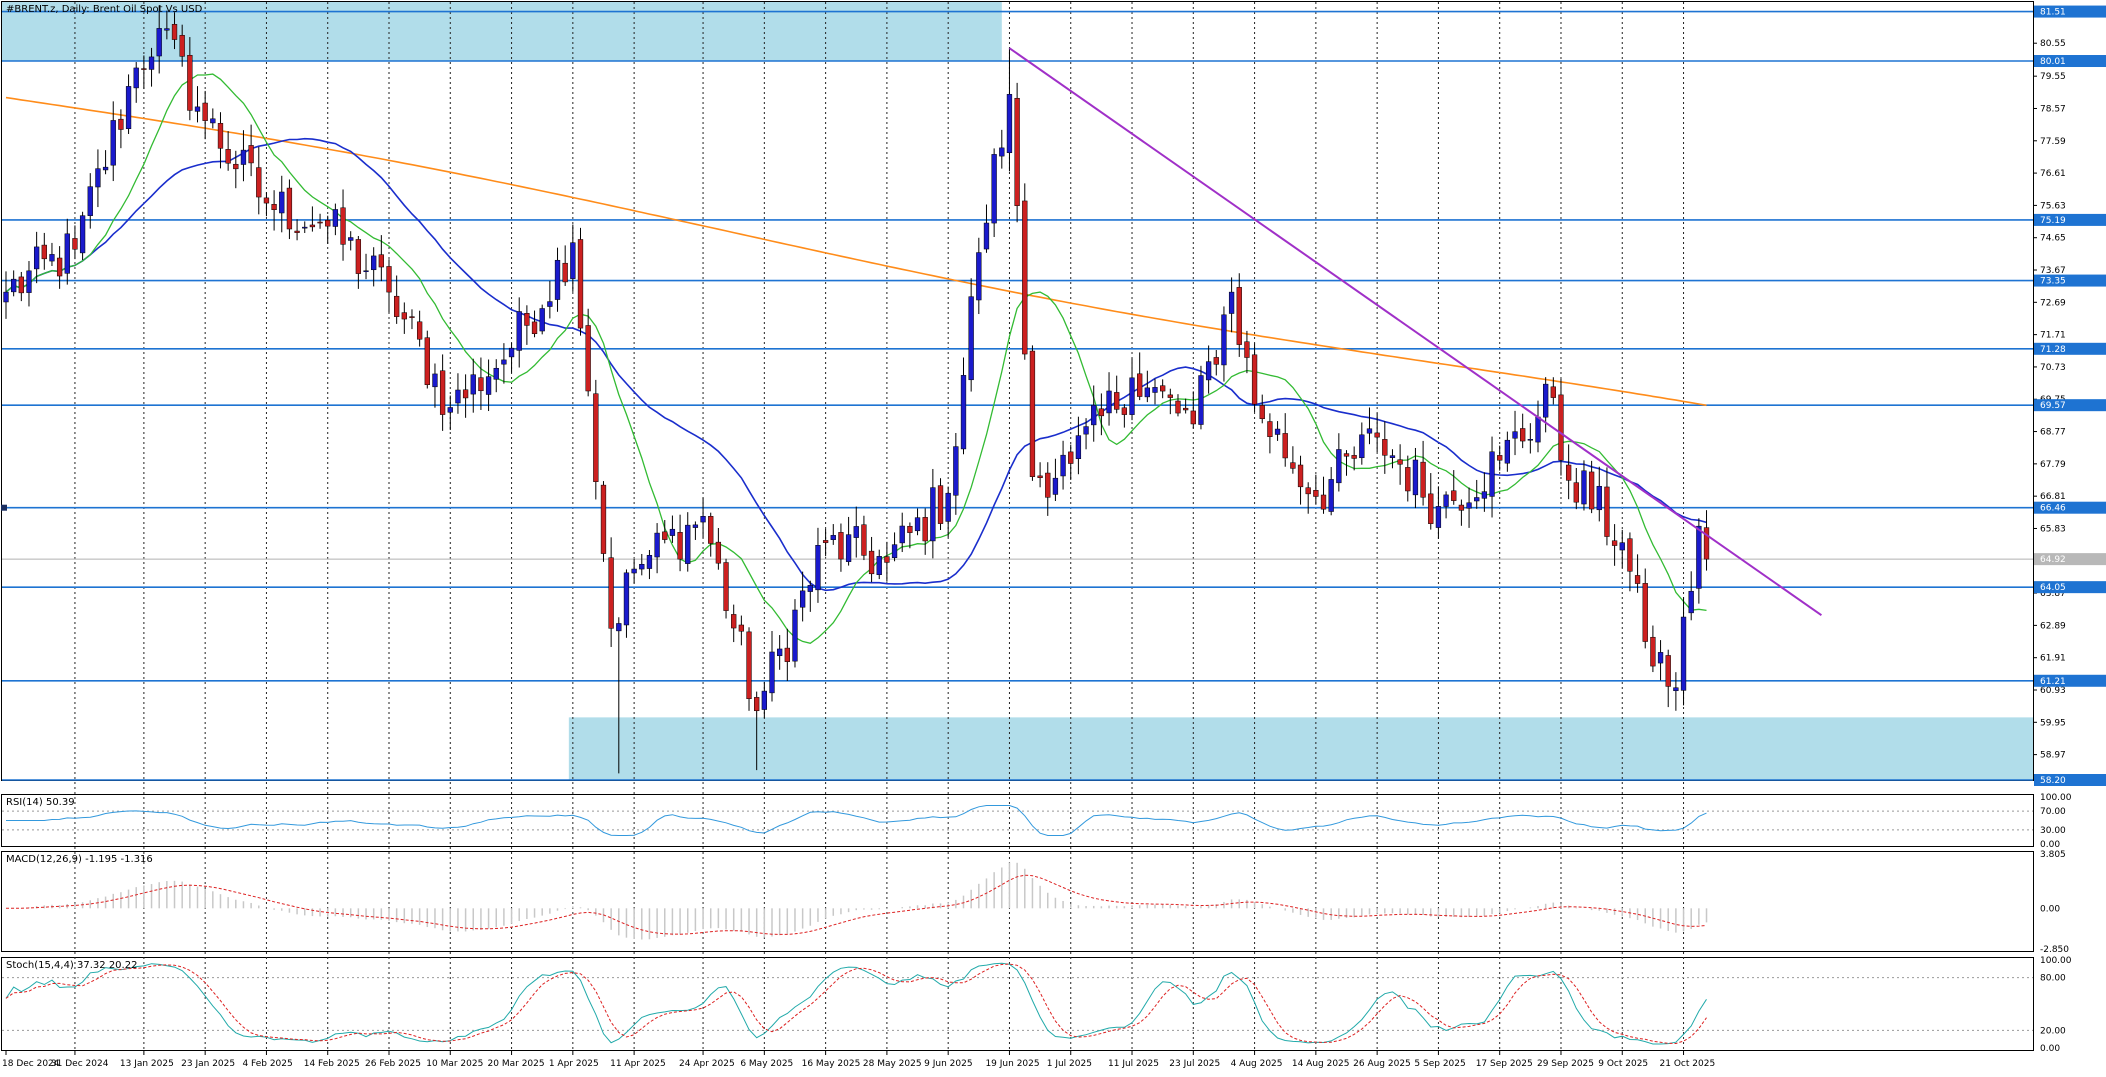 This screenshot has width=2106, height=1077. Describe the element at coordinates (2053, 594) in the screenshot. I see `price-tick-label: 63.87` at that location.